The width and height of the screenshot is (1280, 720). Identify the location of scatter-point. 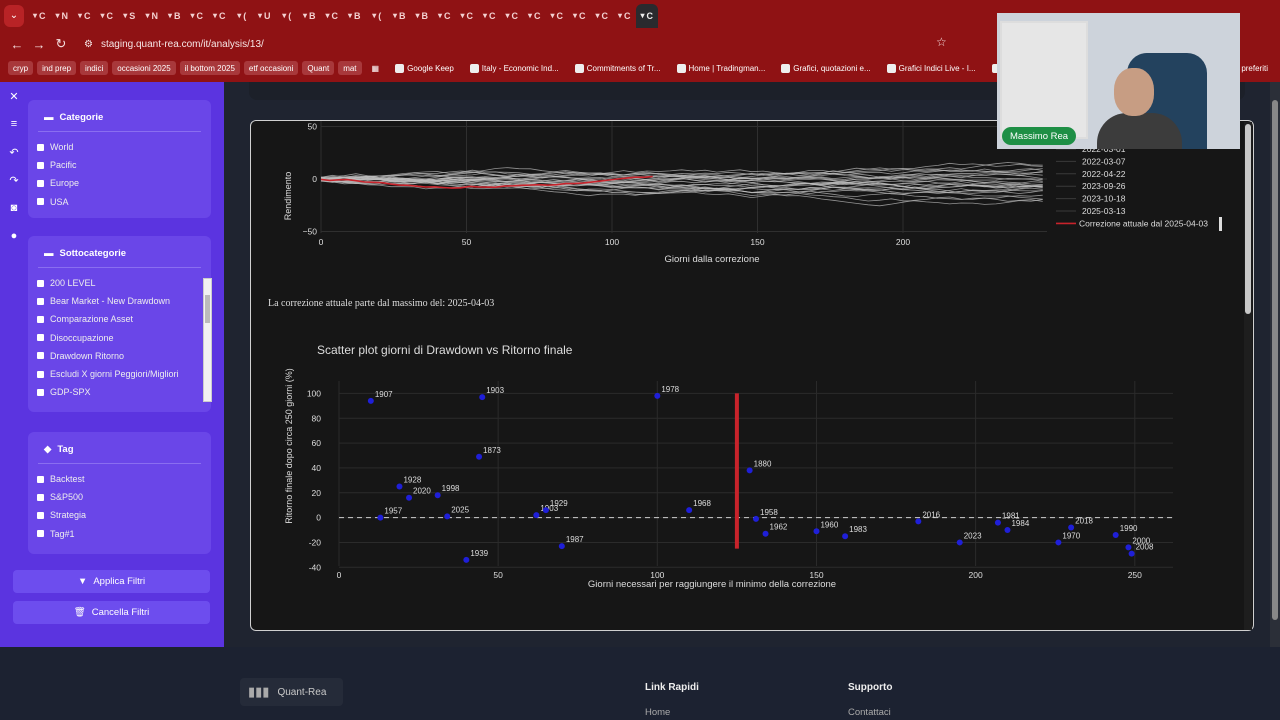
(437, 495).